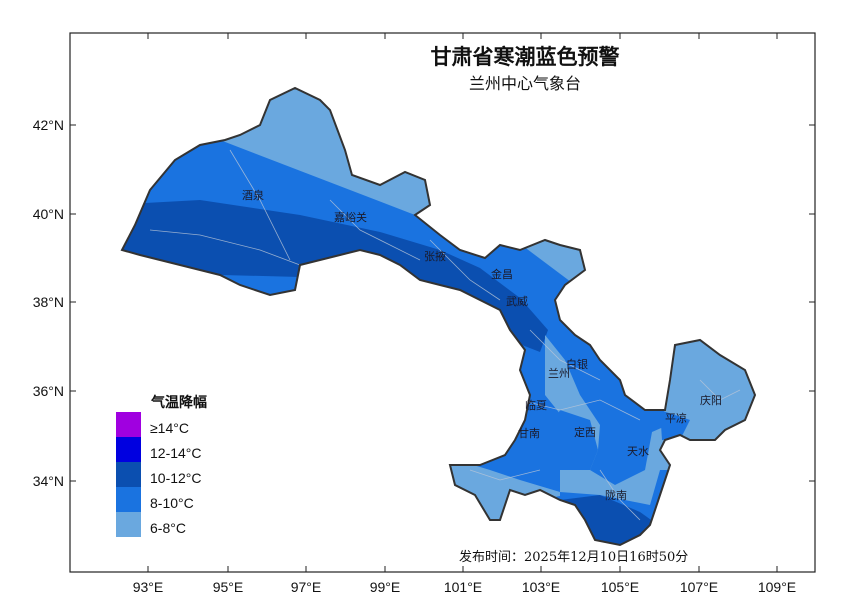 The height and width of the screenshot is (607, 851). What do you see at coordinates (777, 587) in the screenshot?
I see `x-tick-label: 109°E` at bounding box center [777, 587].